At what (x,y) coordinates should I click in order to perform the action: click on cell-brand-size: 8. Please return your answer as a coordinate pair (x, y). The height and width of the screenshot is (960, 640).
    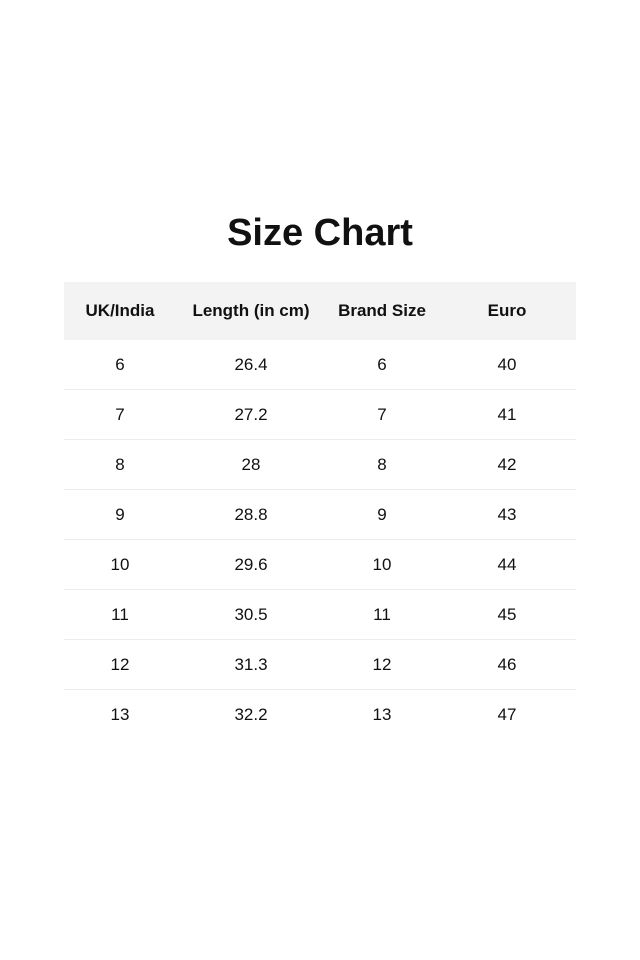
    Looking at the image, I should click on (382, 464).